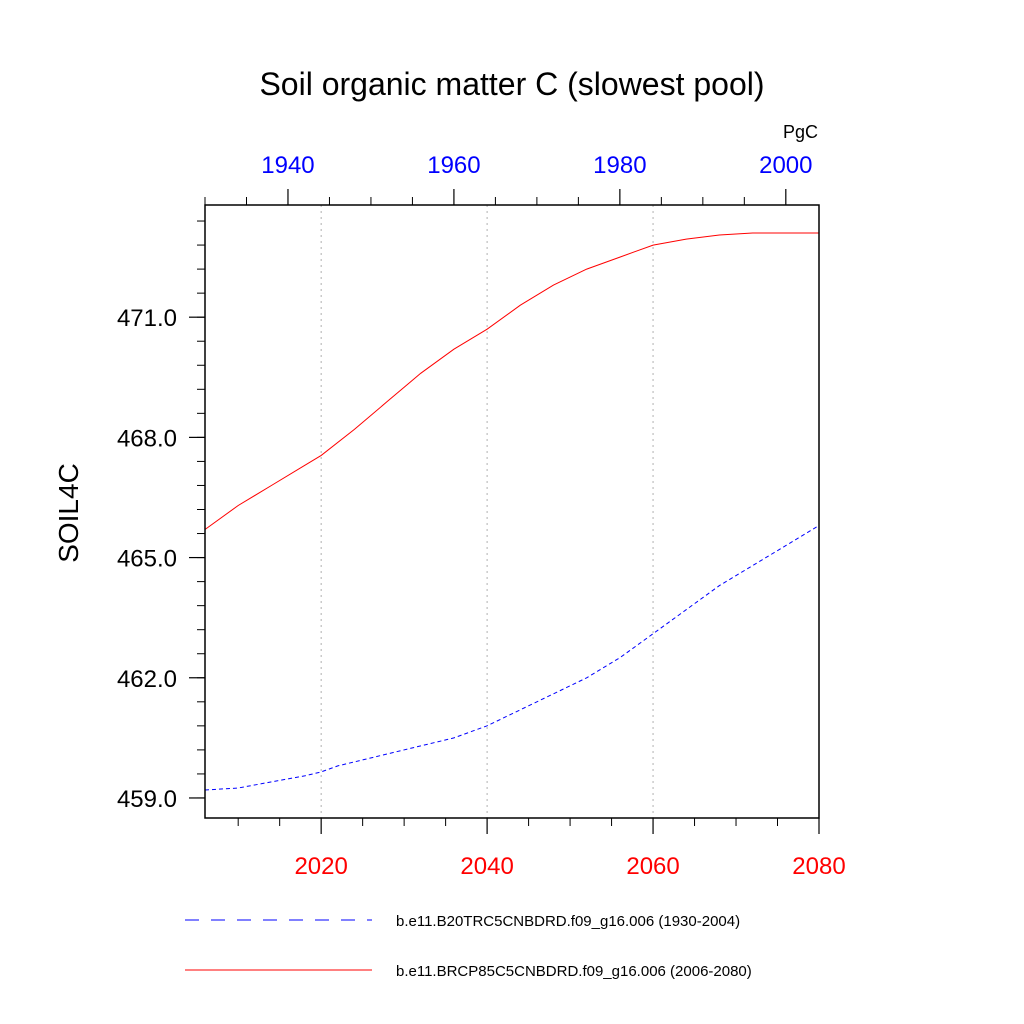 The width and height of the screenshot is (1024, 1024). Describe the element at coordinates (147, 559) in the screenshot. I see `y-tick-label: 465.0` at that location.